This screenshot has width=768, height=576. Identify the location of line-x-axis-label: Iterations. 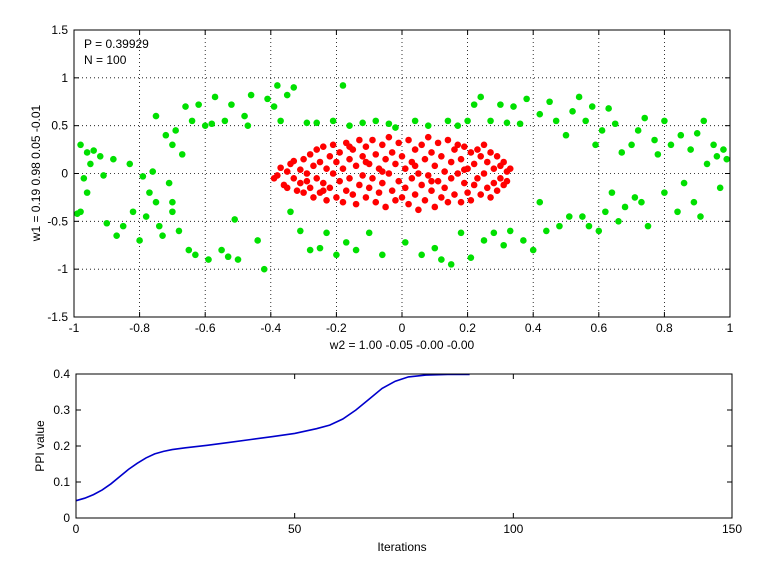
(401, 547).